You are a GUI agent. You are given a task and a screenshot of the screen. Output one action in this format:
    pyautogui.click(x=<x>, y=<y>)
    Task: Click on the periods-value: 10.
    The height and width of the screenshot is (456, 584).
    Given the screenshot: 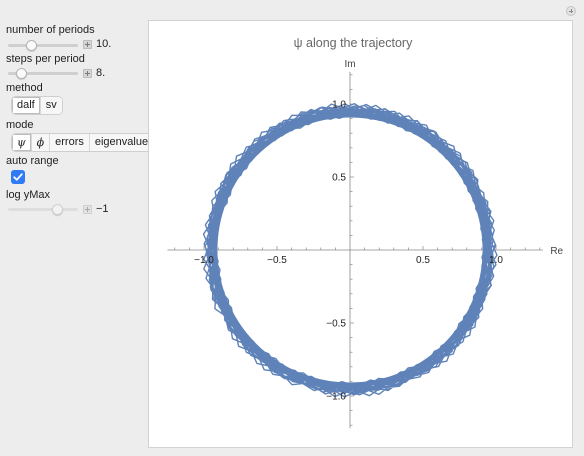 What is the action you would take?
    pyautogui.click(x=104, y=44)
    